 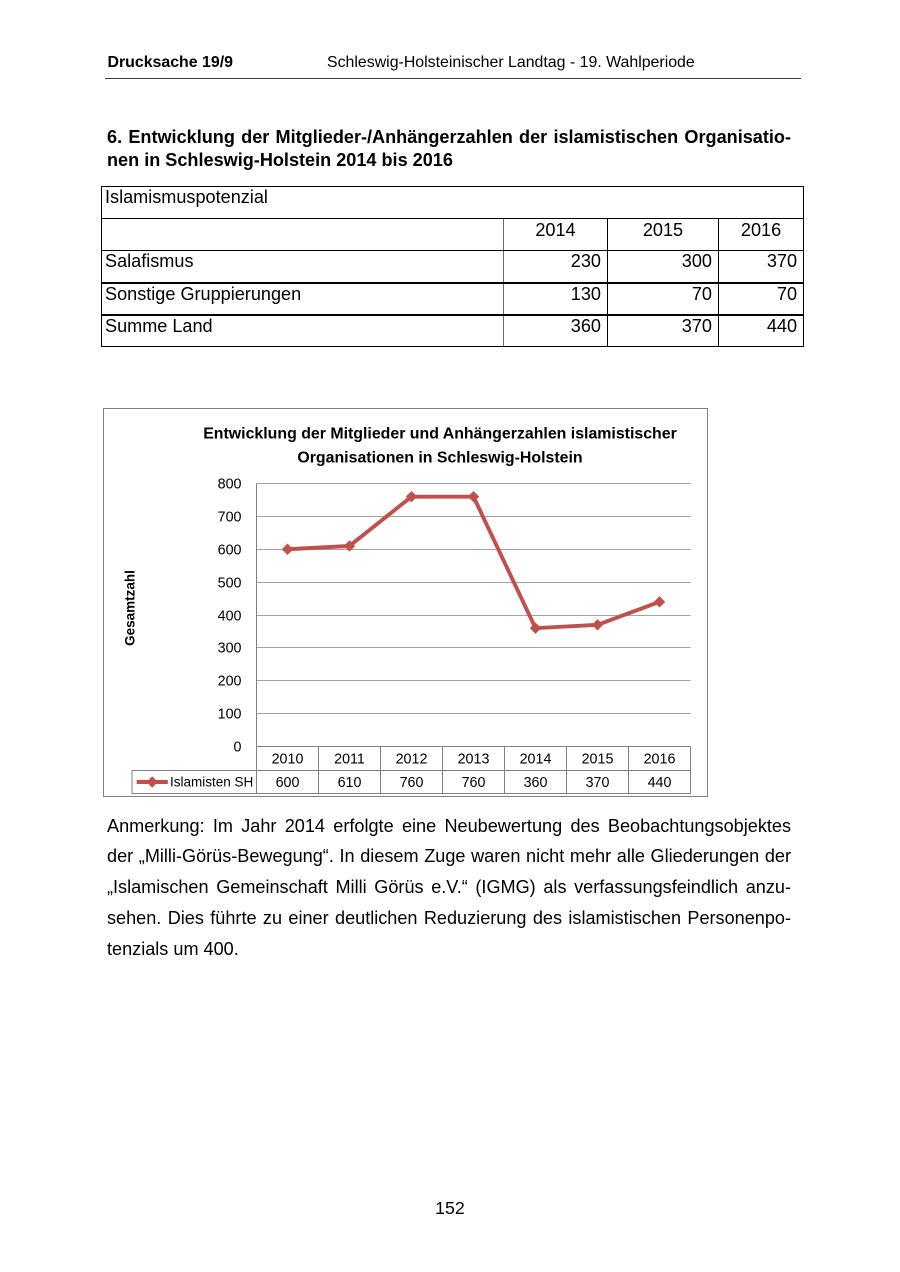 I want to click on svg-text: 2014, so click(x=536, y=760).